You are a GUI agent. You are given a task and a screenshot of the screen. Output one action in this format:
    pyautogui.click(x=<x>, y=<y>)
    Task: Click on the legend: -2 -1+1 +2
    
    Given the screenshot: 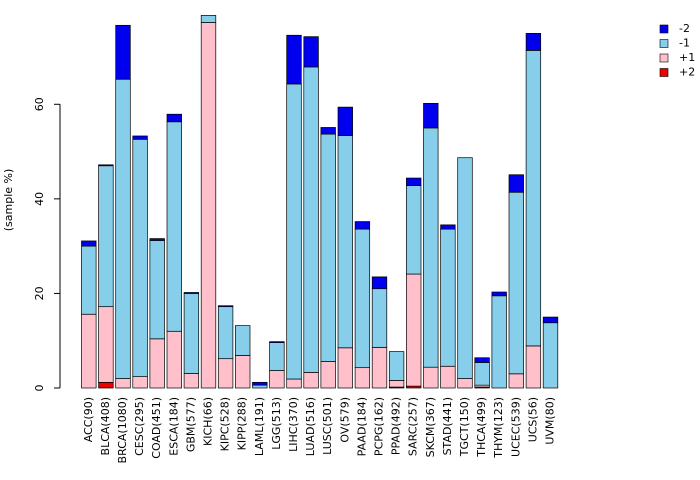 What is the action you would take?
    pyautogui.click(x=677, y=50)
    